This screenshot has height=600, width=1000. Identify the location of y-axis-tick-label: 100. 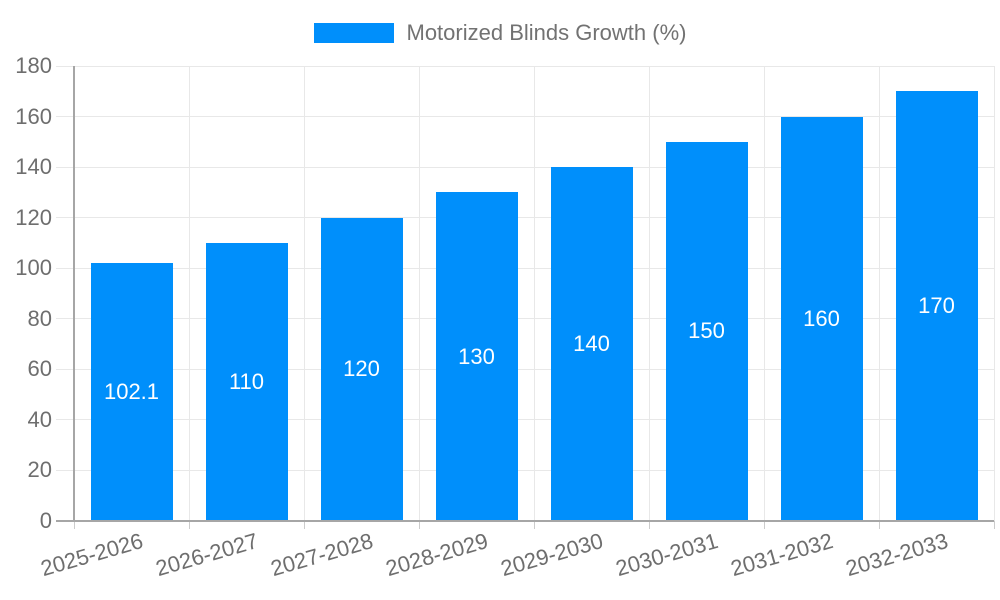
(33, 268).